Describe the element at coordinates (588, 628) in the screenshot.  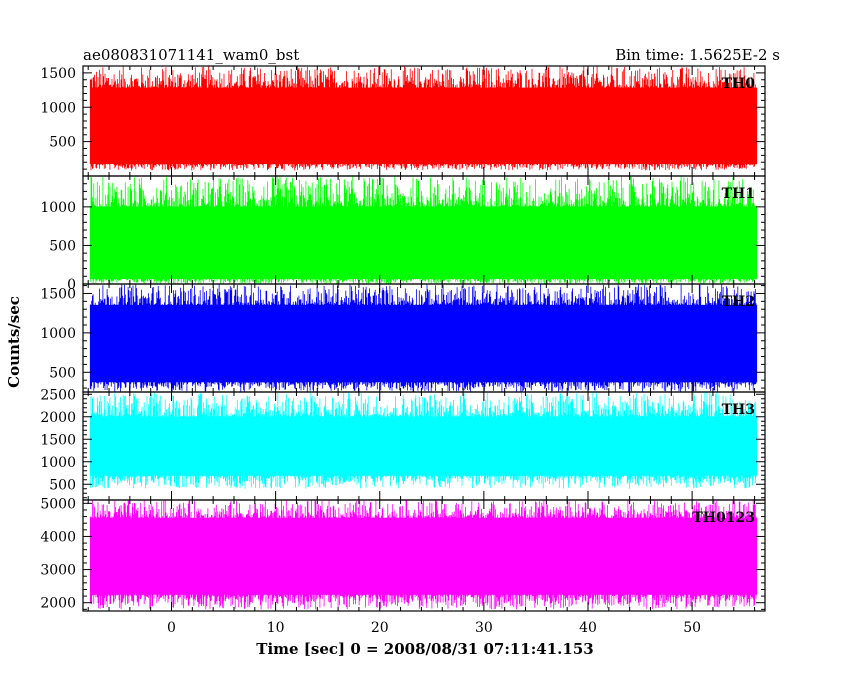
I see `x-tick-label: 40` at that location.